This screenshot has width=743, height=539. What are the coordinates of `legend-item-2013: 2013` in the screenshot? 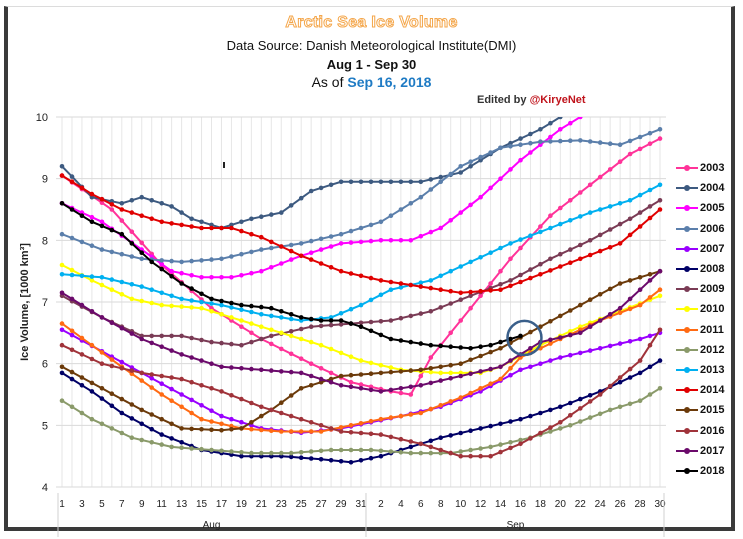 It's located at (700, 370).